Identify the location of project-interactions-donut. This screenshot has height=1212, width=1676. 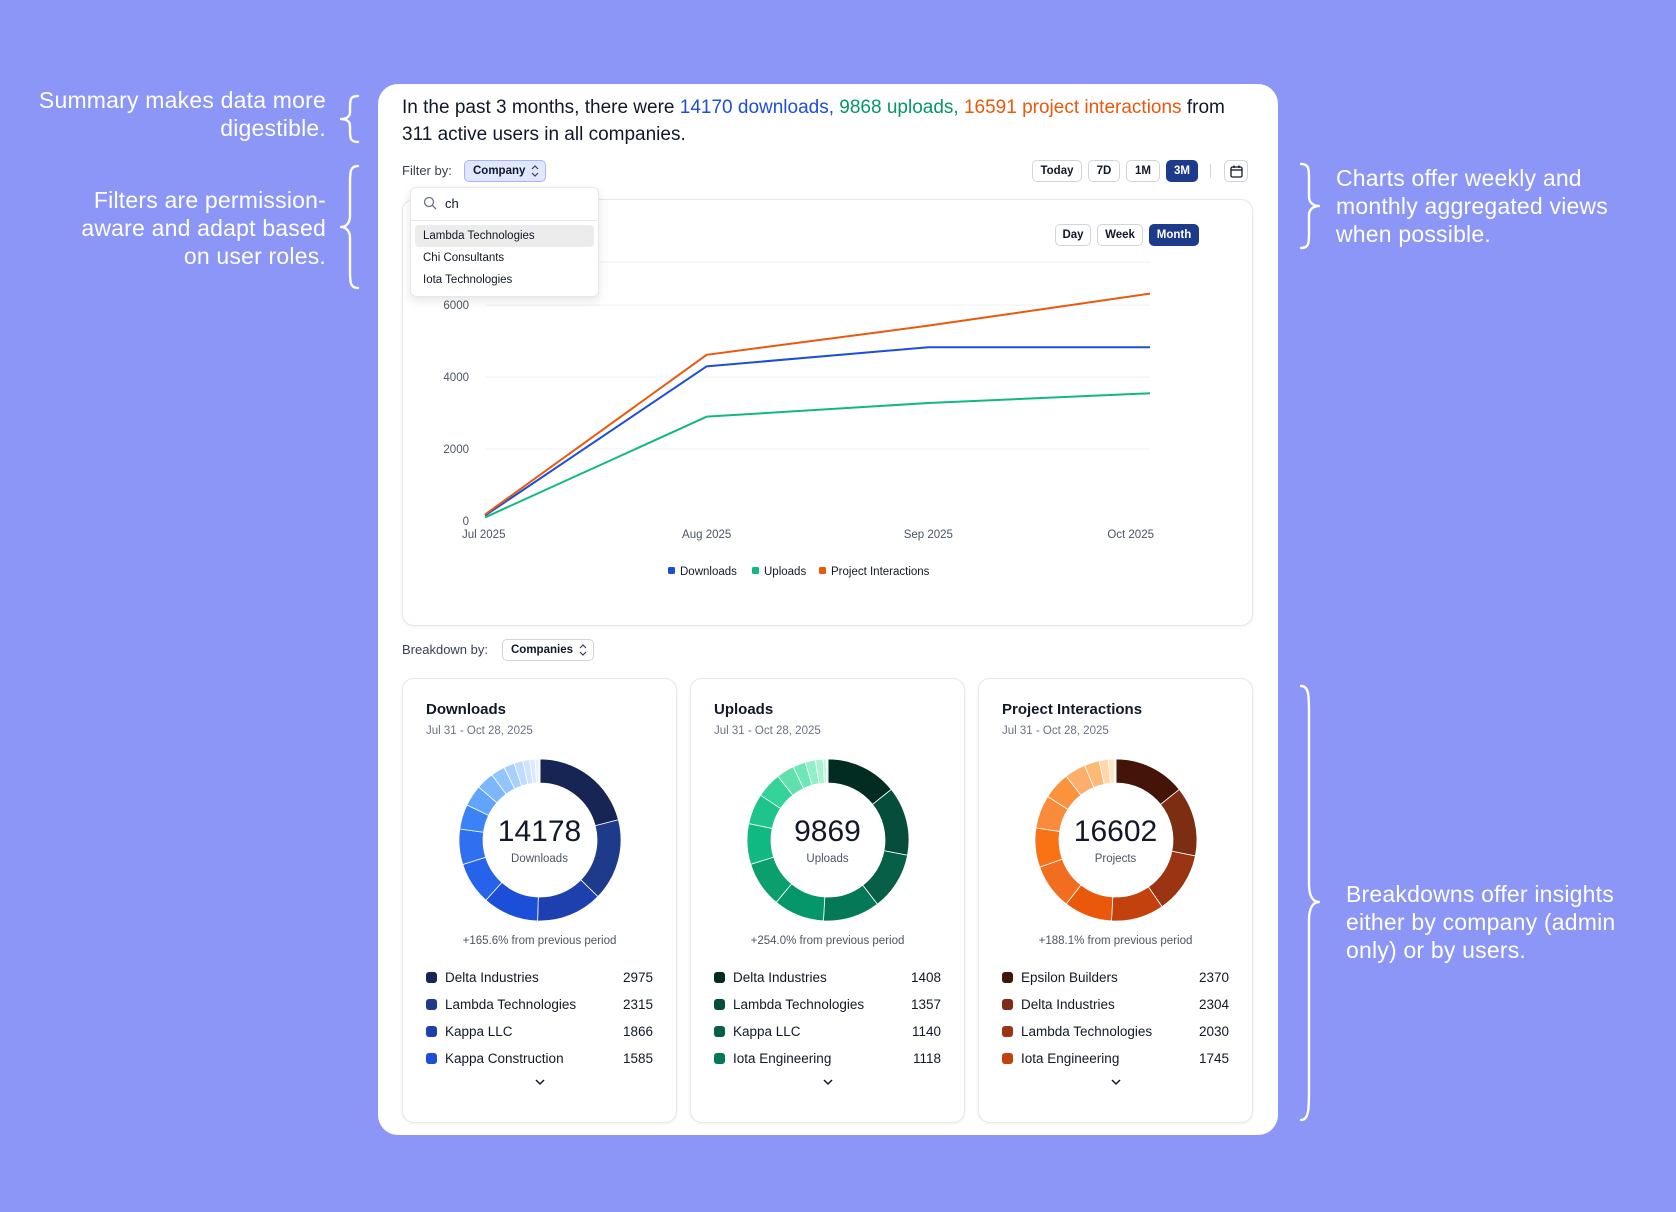
(1116, 840).